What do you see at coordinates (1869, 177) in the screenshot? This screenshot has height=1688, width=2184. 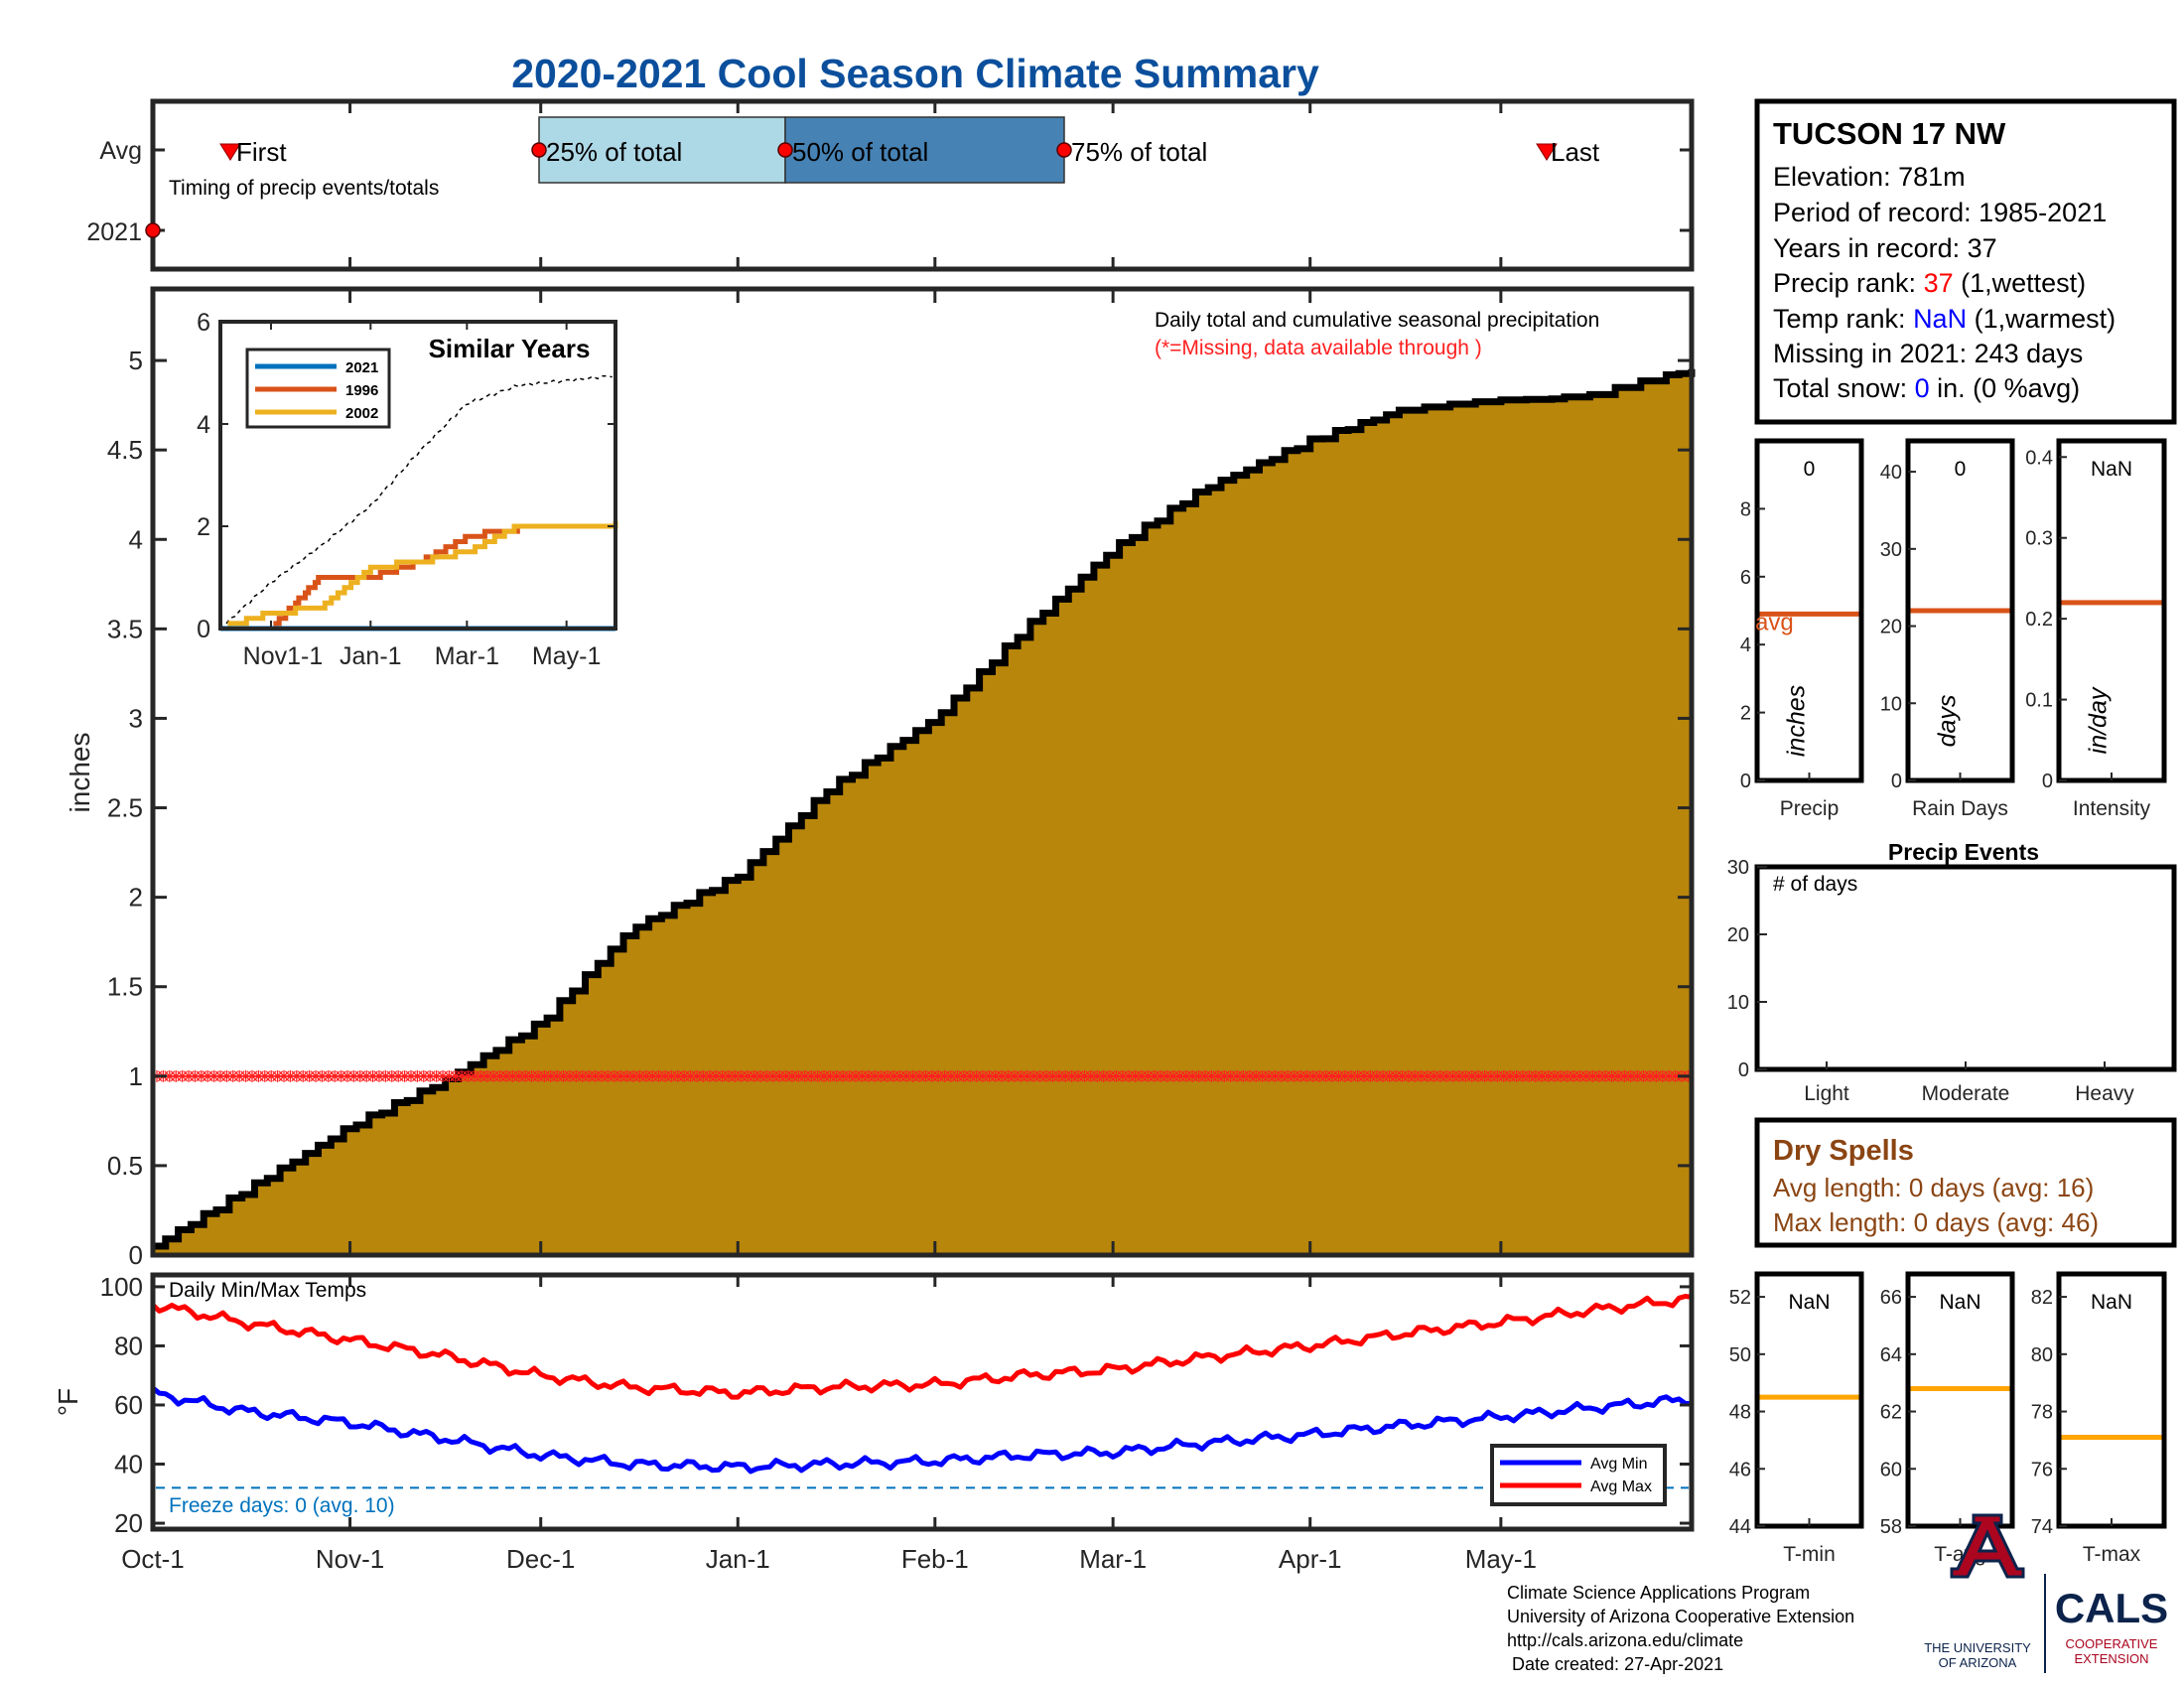 I see `station-elevation: Elevation: 781m` at bounding box center [1869, 177].